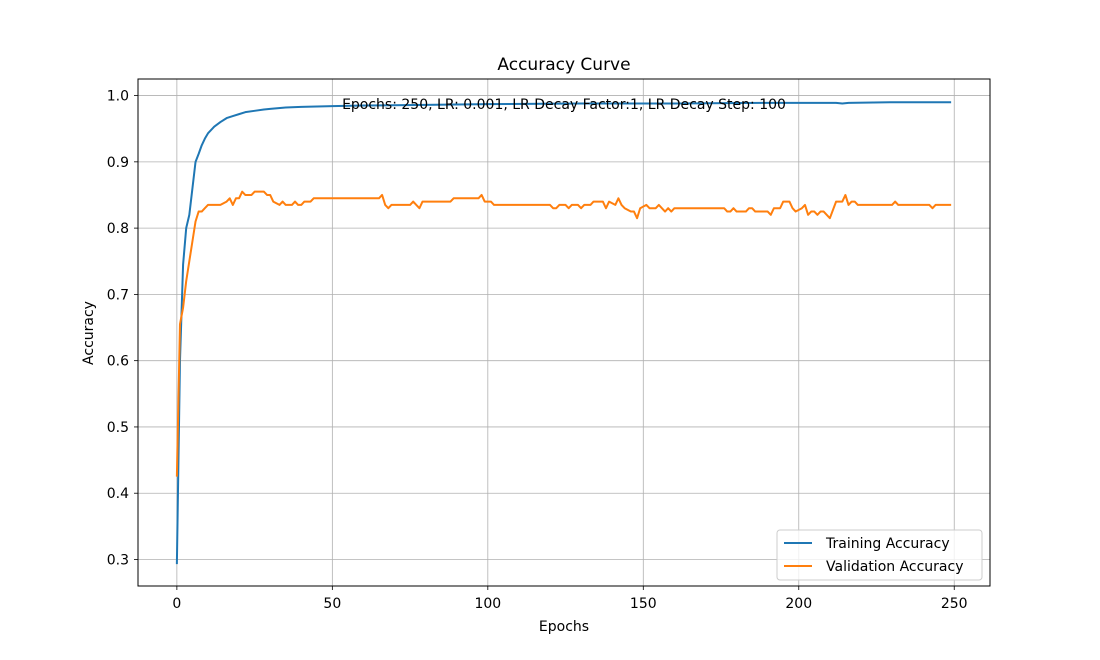 The height and width of the screenshot is (660, 1100). Describe the element at coordinates (89, 333) in the screenshot. I see `y-axis-label: Accuracy` at that location.